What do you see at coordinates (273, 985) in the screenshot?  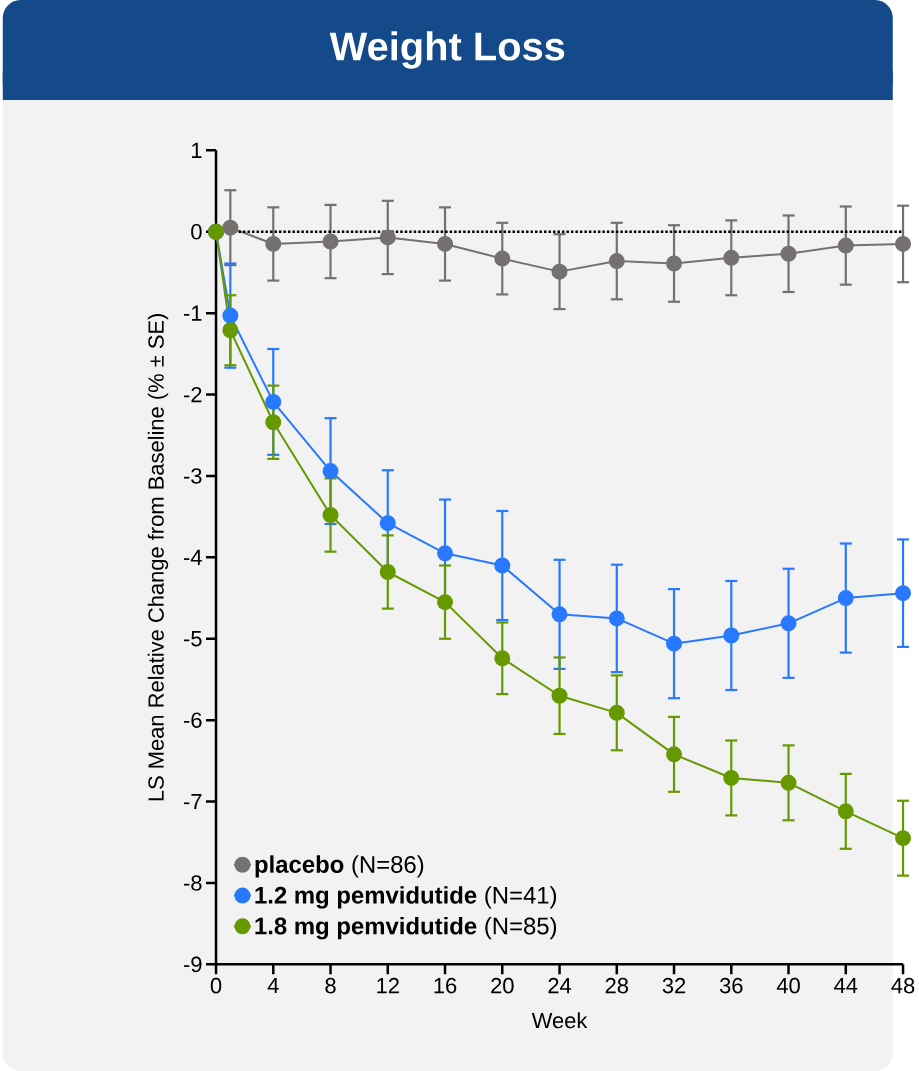 I see `x-tick-label: 4` at bounding box center [273, 985].